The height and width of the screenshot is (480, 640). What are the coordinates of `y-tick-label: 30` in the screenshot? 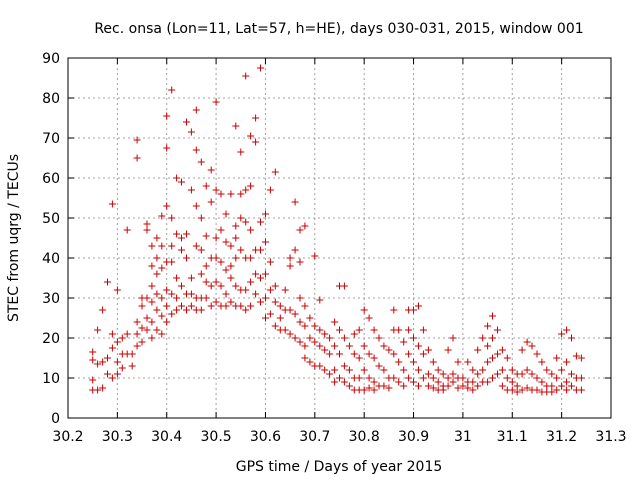 It's located at (51, 299).